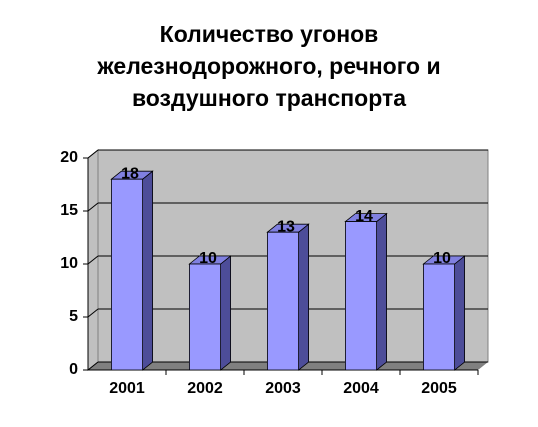 The width and height of the screenshot is (538, 427). Describe the element at coordinates (69, 157) in the screenshot. I see `y-tick-label: 20` at that location.